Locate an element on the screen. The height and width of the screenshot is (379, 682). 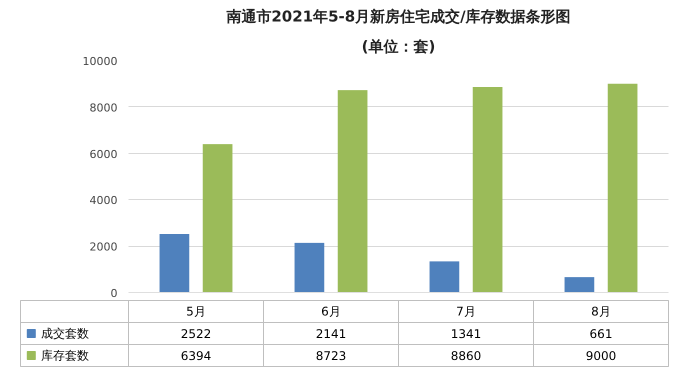
legend-label: 库存套数 is located at coordinates (64, 355).